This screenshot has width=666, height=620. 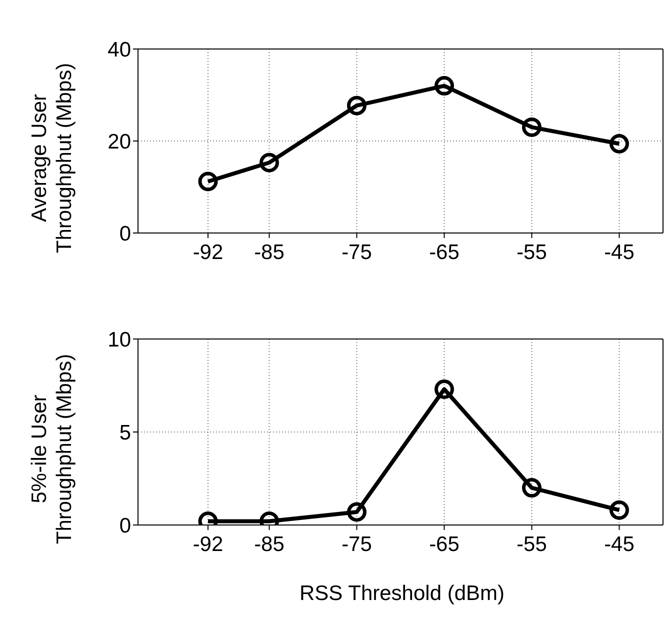 I want to click on y-axis-title: 5%-ile User Throughphut (Mbps), so click(x=52, y=449).